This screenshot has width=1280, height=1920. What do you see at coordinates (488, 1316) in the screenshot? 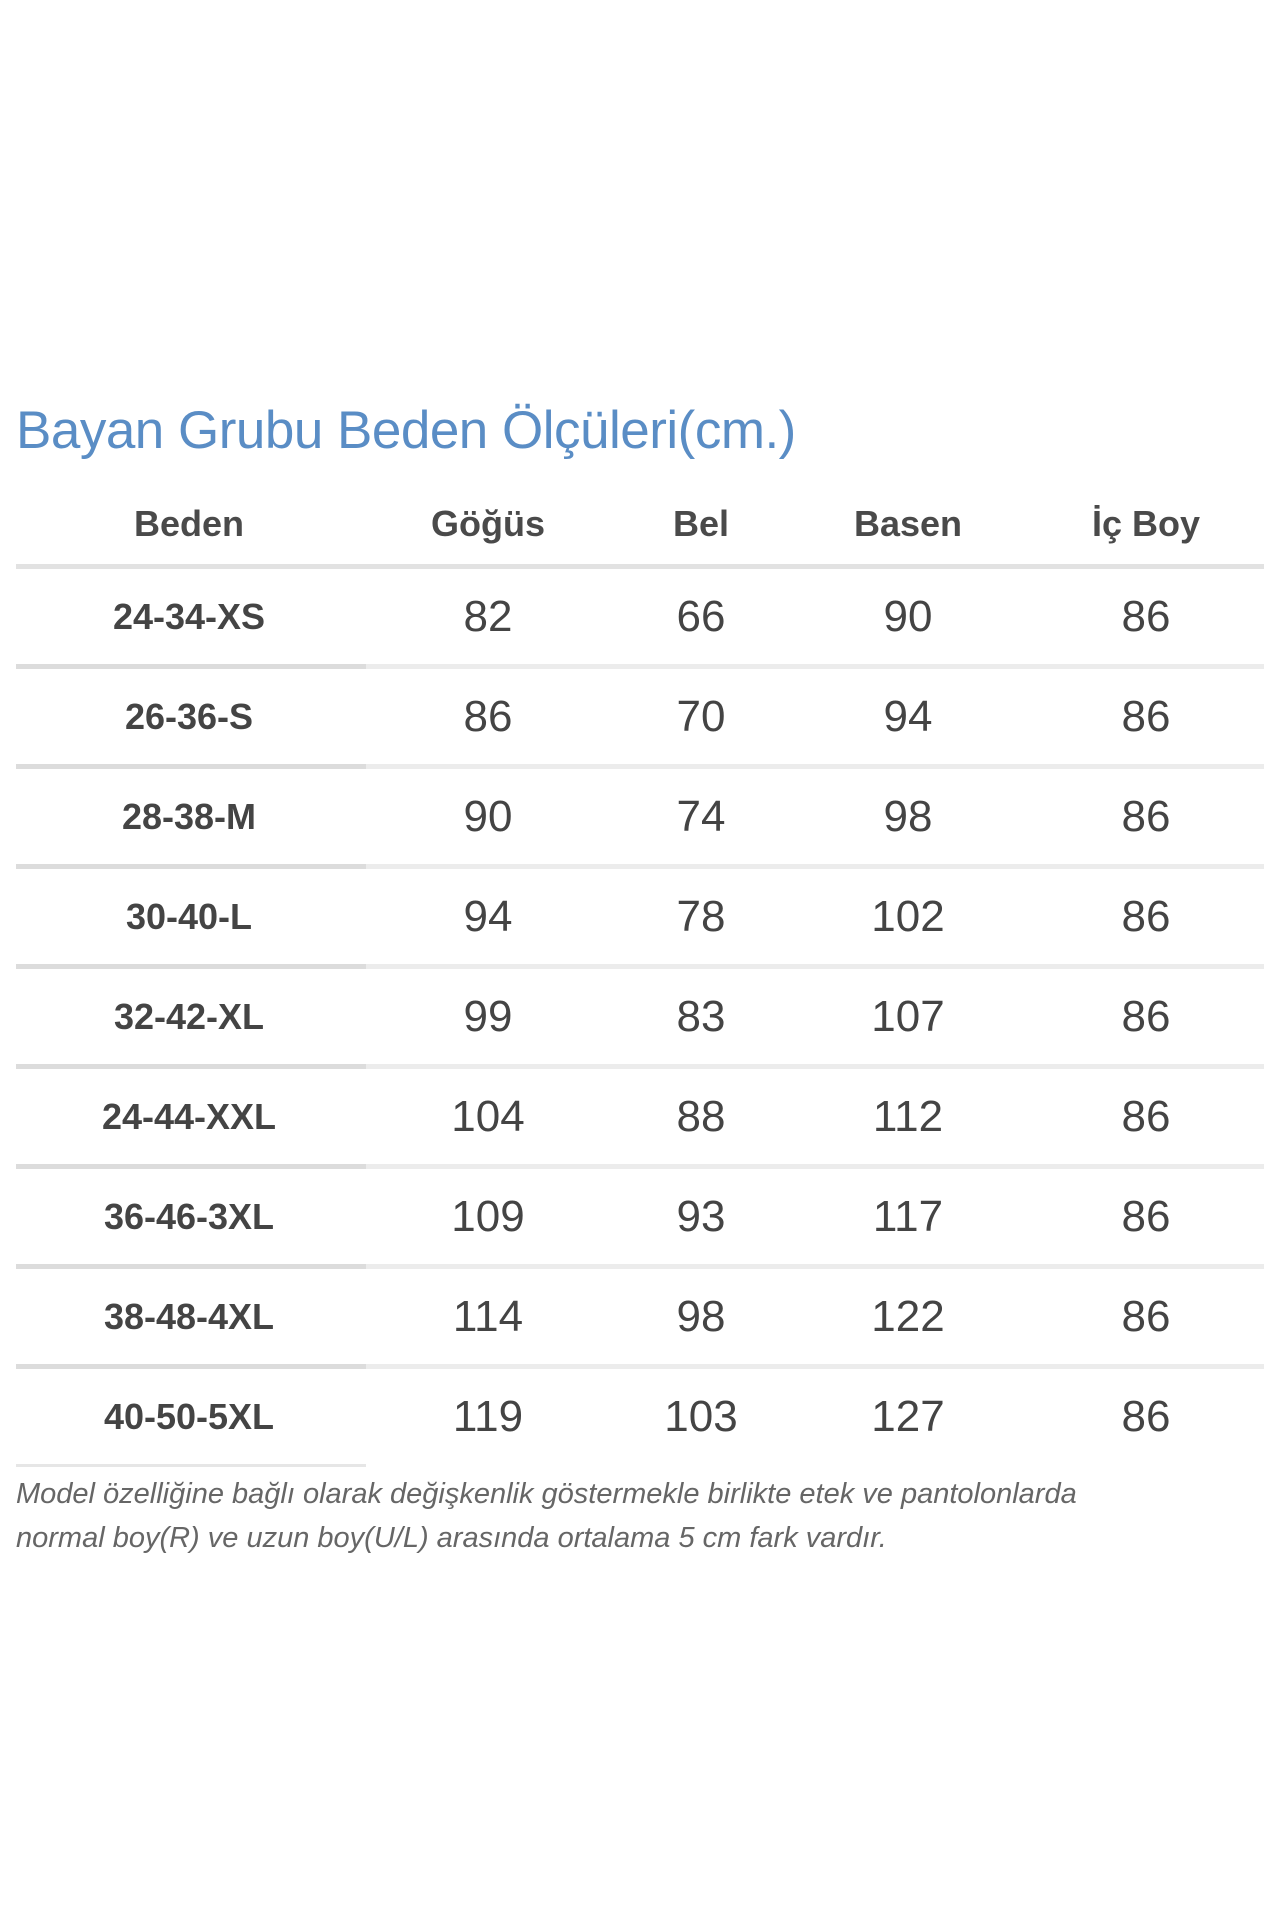
I see `cell-chest: 114` at bounding box center [488, 1316].